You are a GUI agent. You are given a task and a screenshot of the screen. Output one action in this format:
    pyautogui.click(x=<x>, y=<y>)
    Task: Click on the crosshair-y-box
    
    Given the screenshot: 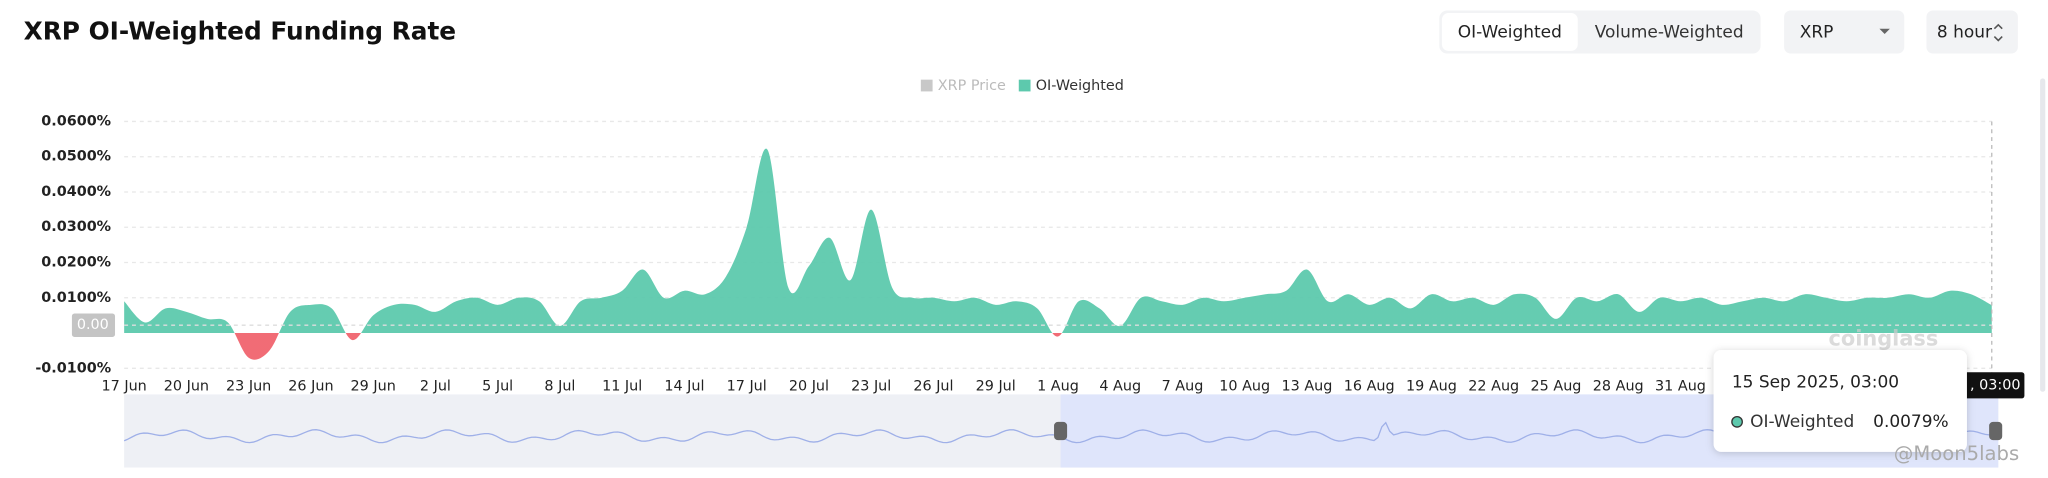 What is the action you would take?
    pyautogui.click(x=93, y=325)
    